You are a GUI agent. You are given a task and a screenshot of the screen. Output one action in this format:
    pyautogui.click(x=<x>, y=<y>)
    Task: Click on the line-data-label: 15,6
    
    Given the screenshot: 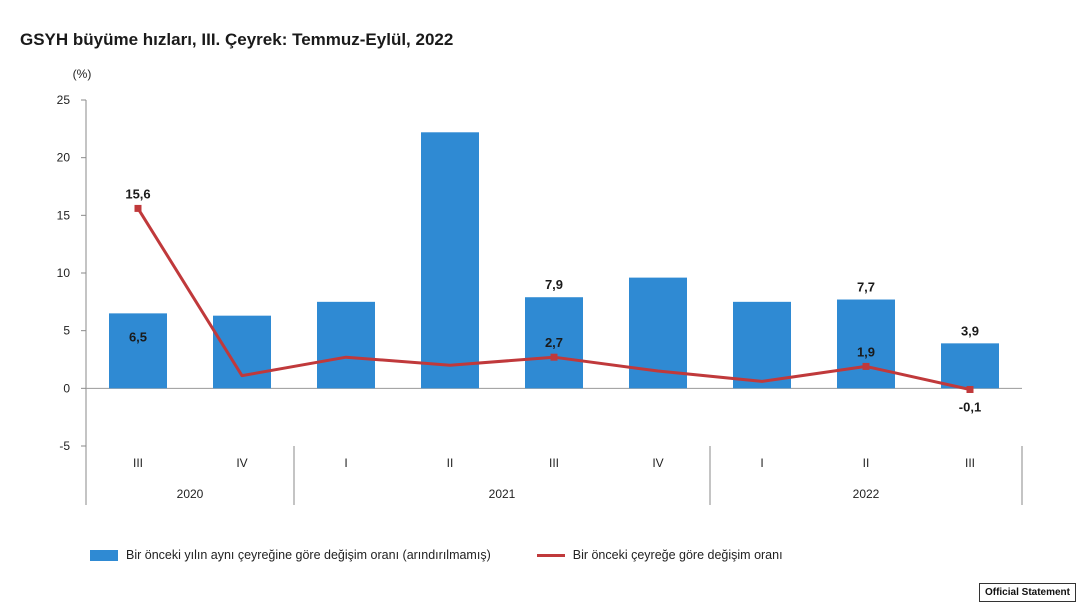 What is the action you would take?
    pyautogui.click(x=137, y=193)
    